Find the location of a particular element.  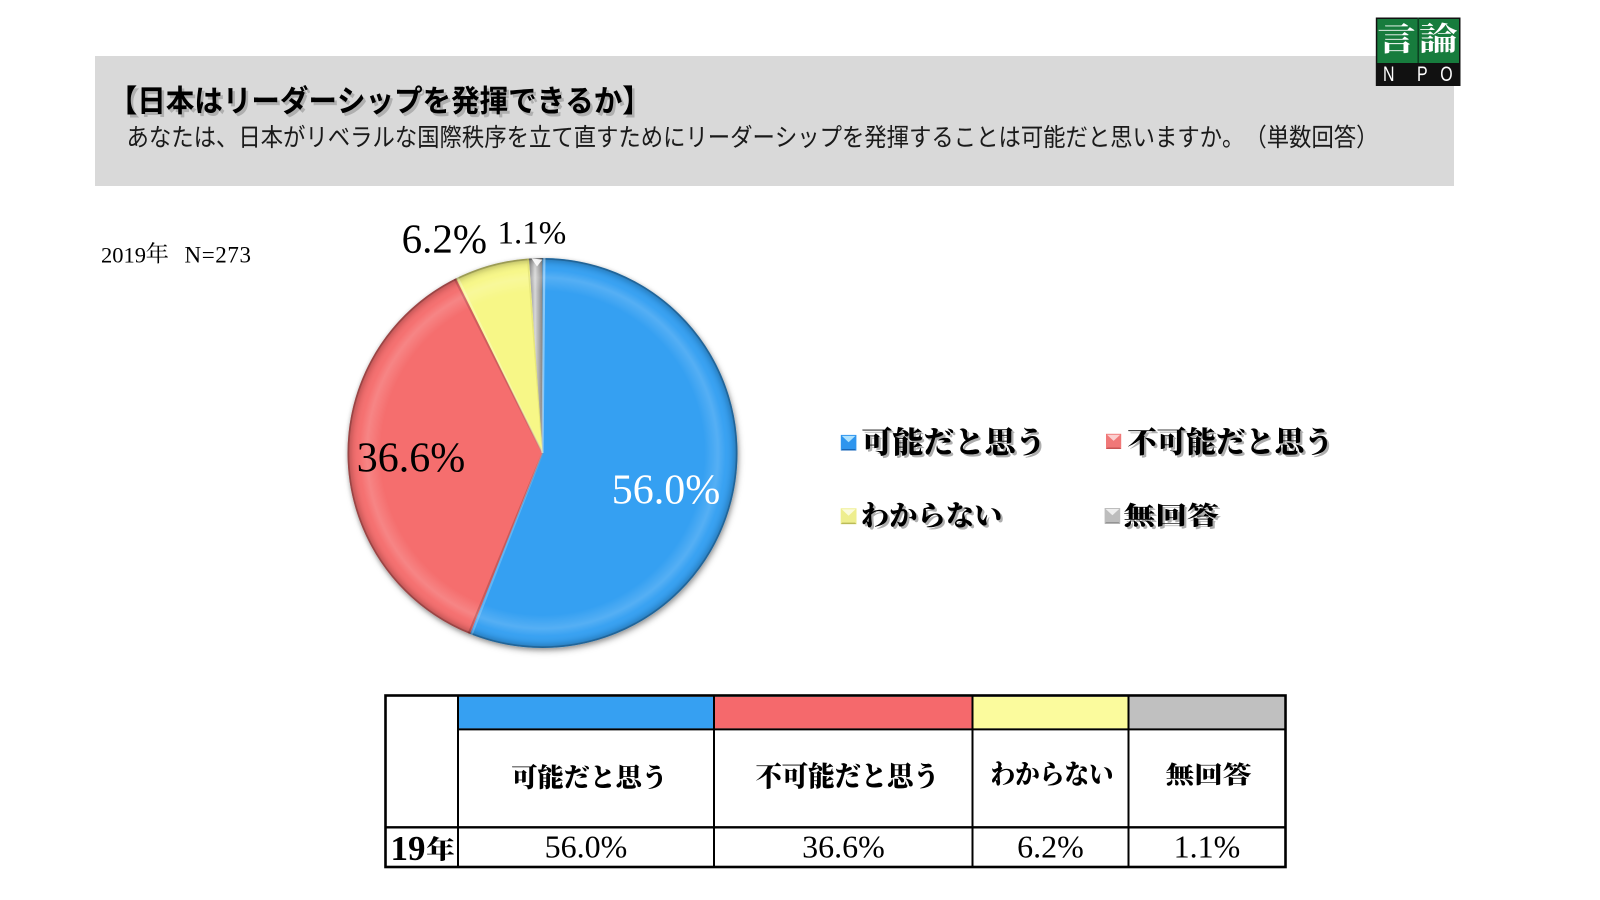

svg-text: 19 is located at coordinates (408, 848).